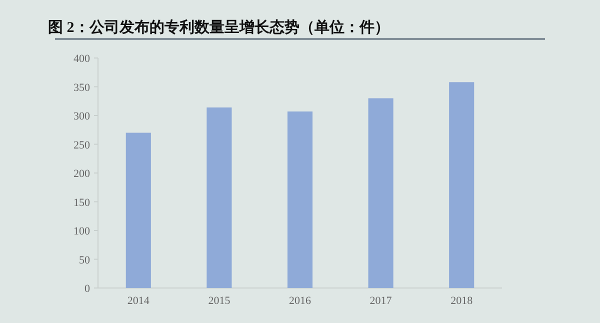  I want to click on y-tick-label: 100, so click(82, 232).